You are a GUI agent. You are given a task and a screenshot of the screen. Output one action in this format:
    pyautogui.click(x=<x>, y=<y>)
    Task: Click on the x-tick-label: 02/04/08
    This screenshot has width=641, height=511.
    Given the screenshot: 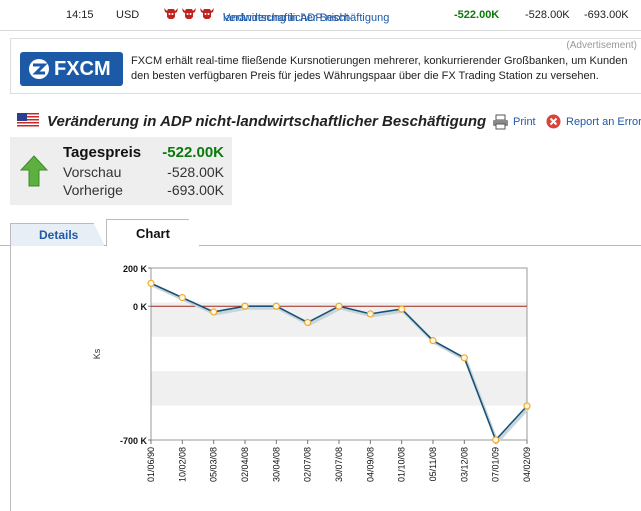 What is the action you would take?
    pyautogui.click(x=245, y=464)
    